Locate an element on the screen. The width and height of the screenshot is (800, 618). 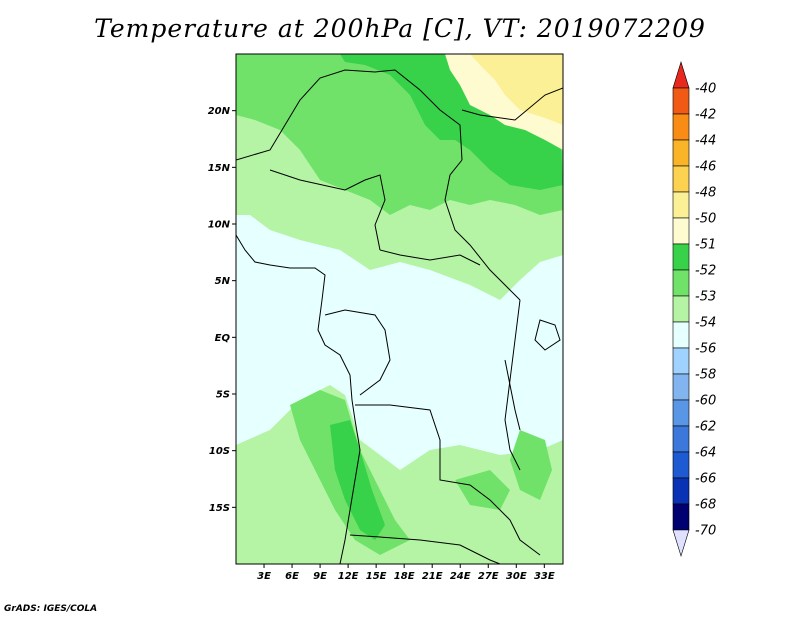
lon-label: 15E is located at coordinates (376, 576).